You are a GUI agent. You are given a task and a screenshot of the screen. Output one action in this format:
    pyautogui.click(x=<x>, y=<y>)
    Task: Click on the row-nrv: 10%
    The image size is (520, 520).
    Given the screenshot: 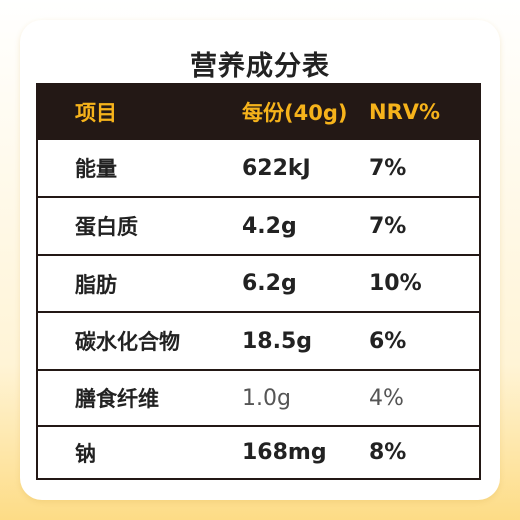 What is the action you would take?
    pyautogui.click(x=395, y=283)
    